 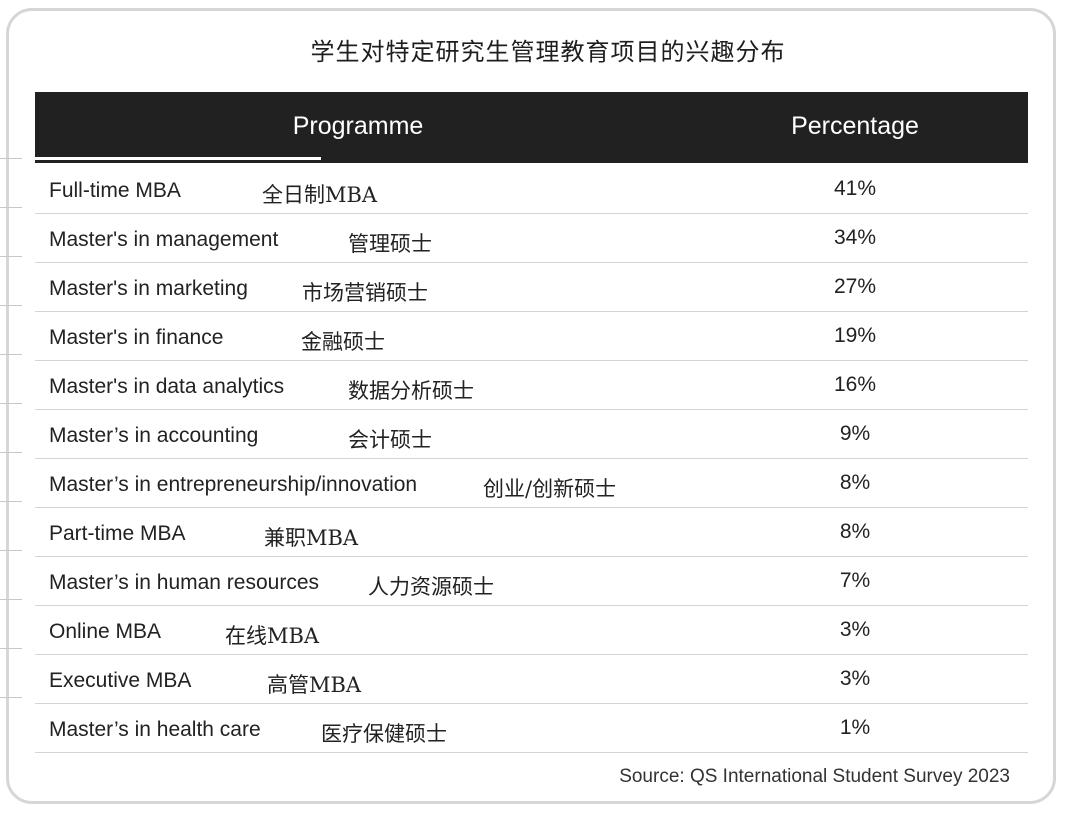 I want to click on column-header-programme: Programme, so click(x=358, y=126).